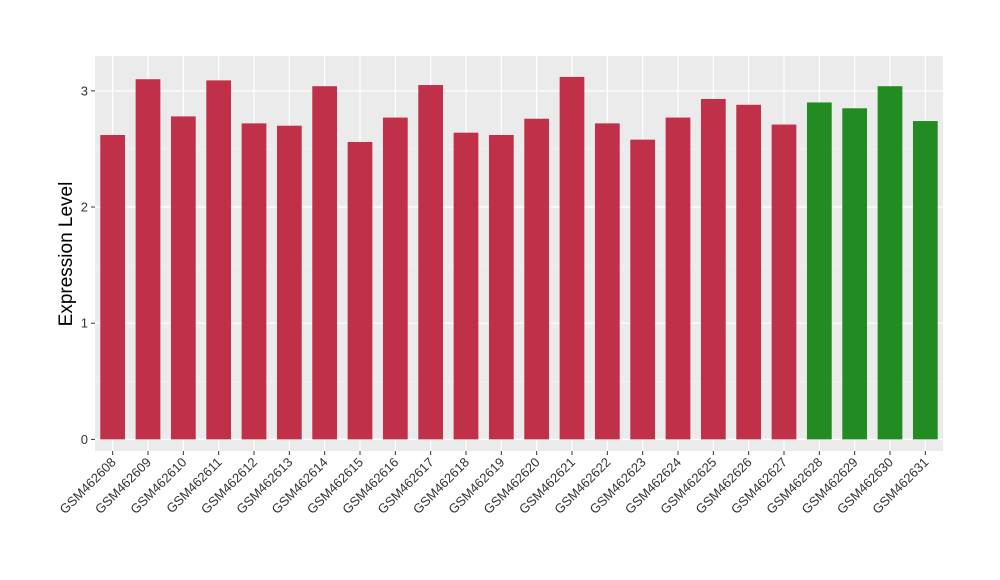 Image resolution: width=1000 pixels, height=580 pixels. I want to click on y-axis-title: Expression Level, so click(66, 254).